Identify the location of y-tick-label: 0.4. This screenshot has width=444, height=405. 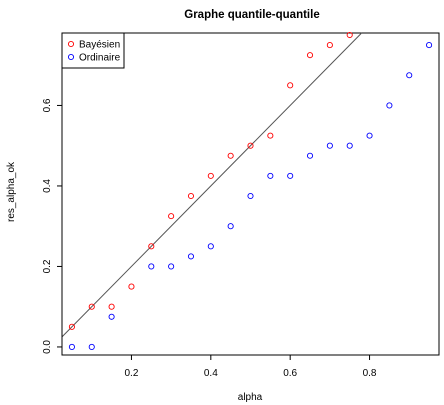
(47, 186).